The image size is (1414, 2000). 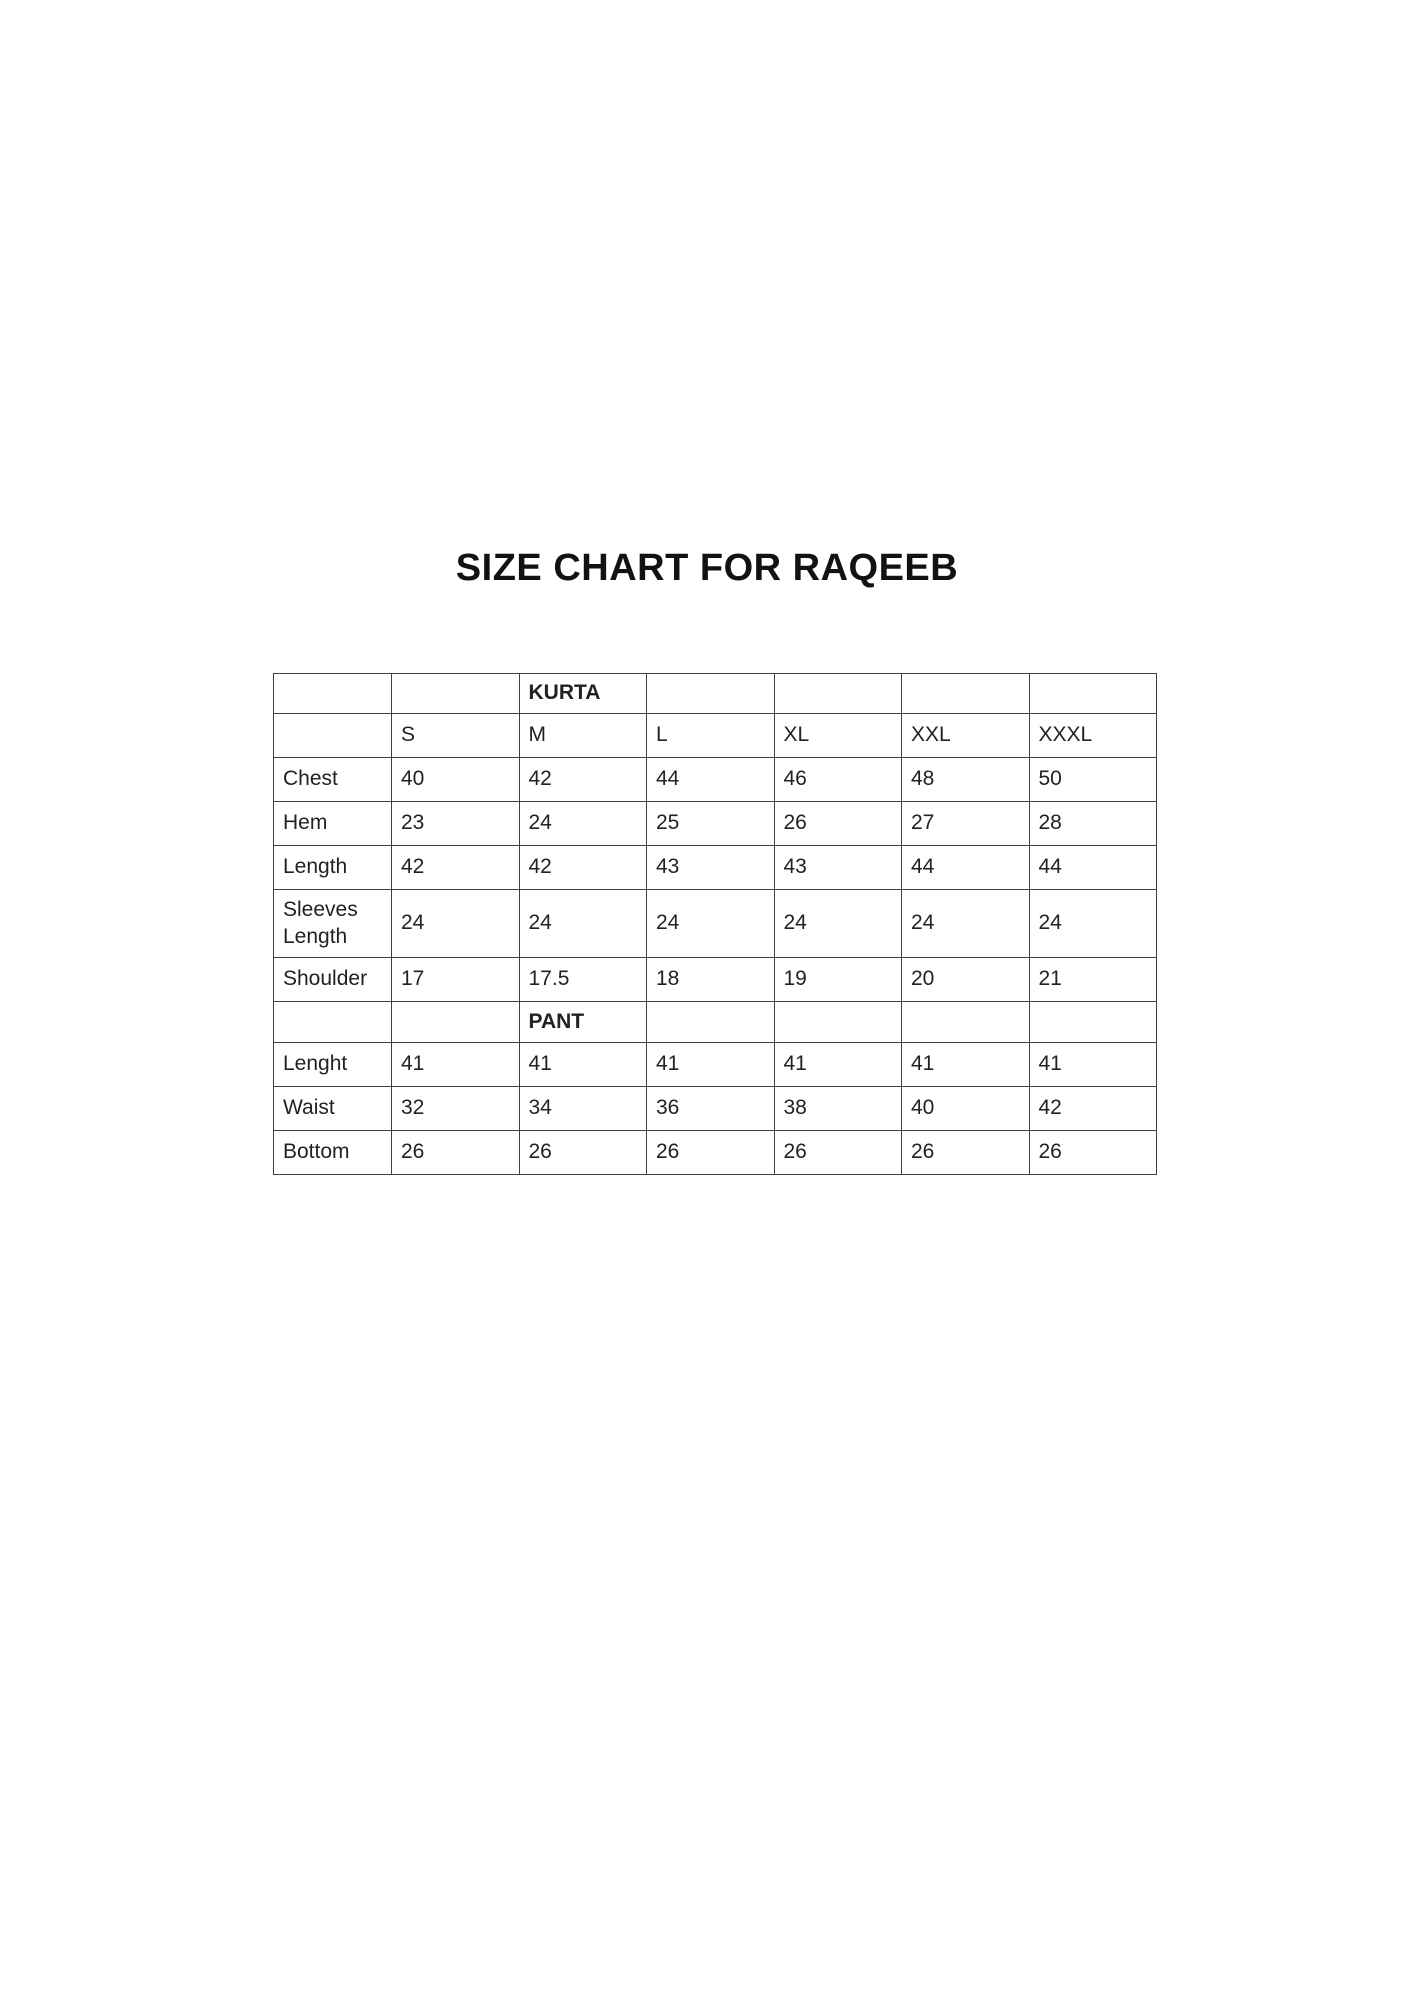 I want to click on chest-value-l: 44, so click(x=710, y=779).